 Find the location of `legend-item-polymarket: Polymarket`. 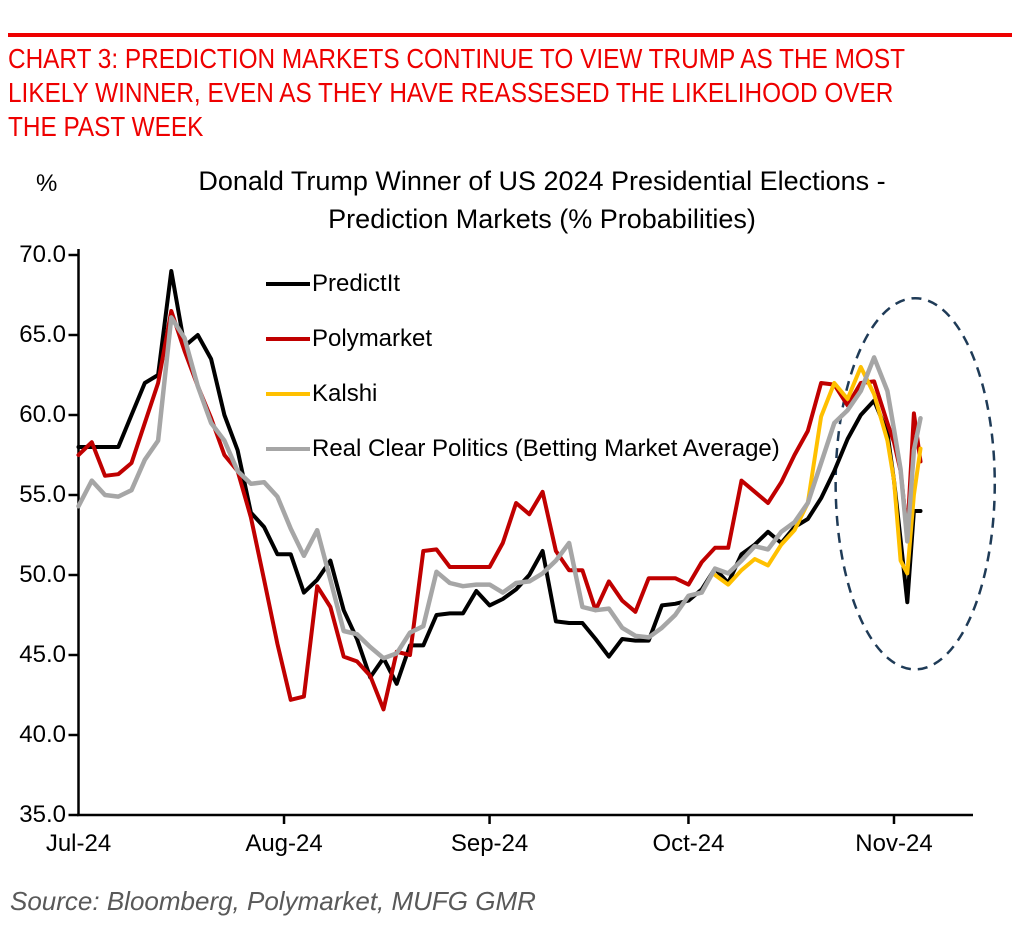

legend-item-polymarket: Polymarket is located at coordinates (523, 338).